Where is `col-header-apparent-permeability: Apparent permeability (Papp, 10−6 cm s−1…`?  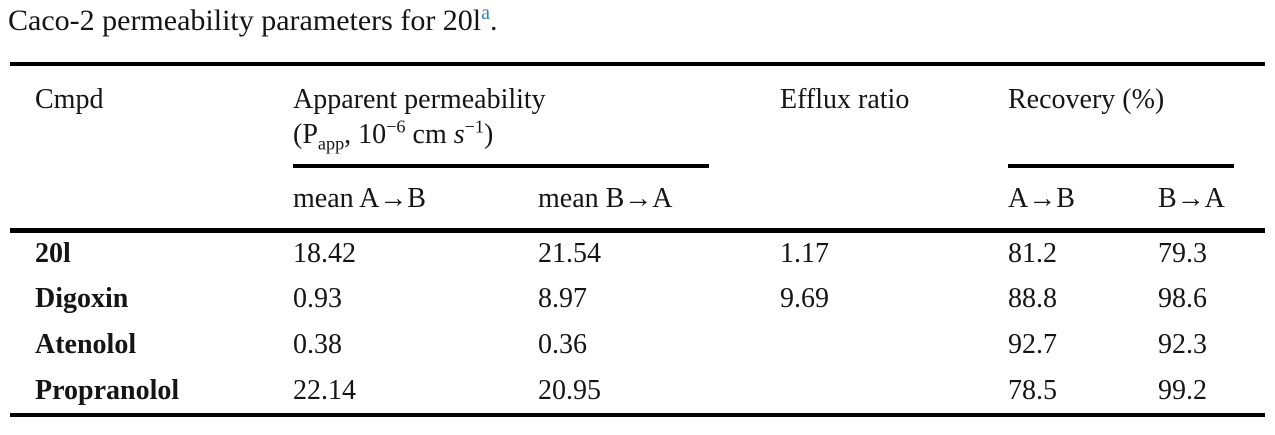 col-header-apparent-permeability: Apparent permeability (Papp, 10−6 cm s−1… is located at coordinates (533, 116).